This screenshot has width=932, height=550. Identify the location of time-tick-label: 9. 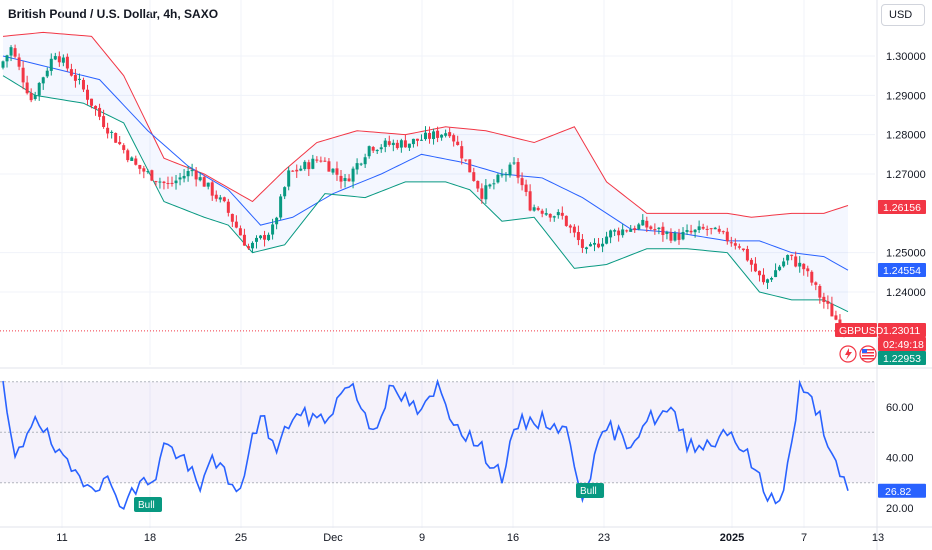
(422, 538).